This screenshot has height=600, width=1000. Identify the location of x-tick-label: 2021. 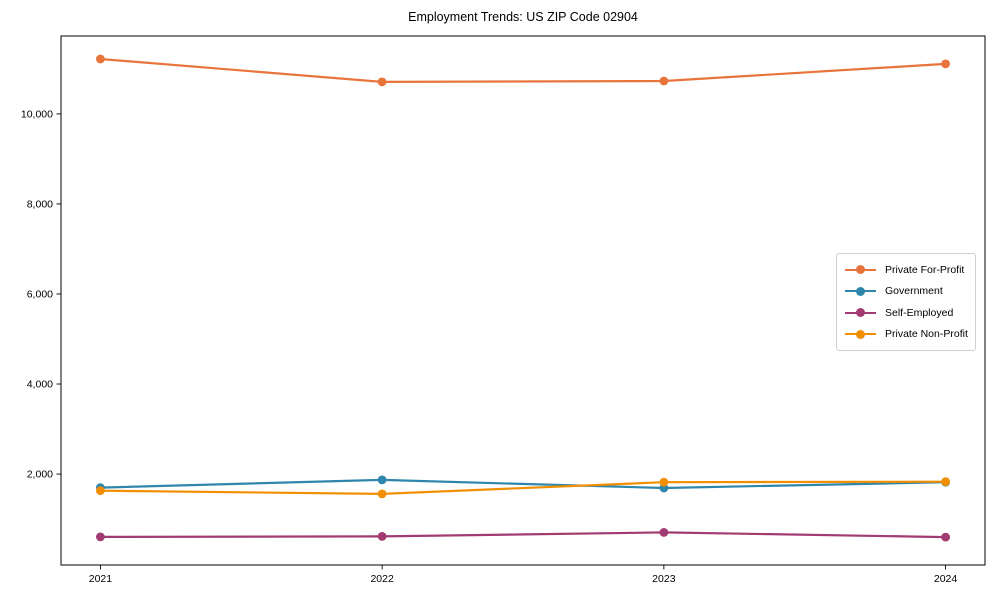
(101, 579).